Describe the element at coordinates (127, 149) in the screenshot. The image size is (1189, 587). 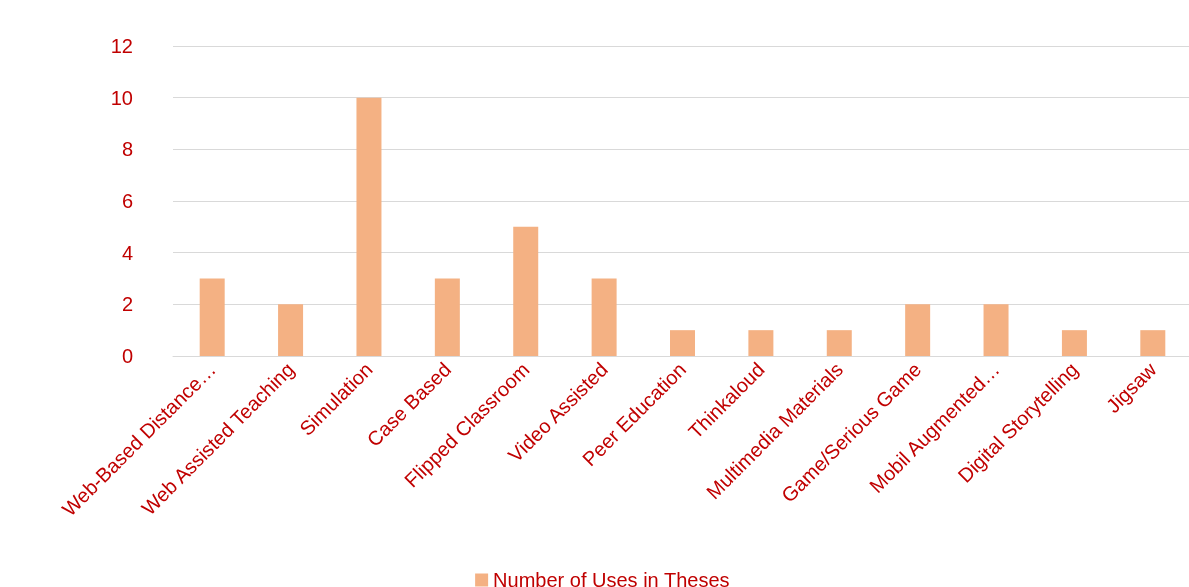
I see `y-tick-label: 8` at that location.